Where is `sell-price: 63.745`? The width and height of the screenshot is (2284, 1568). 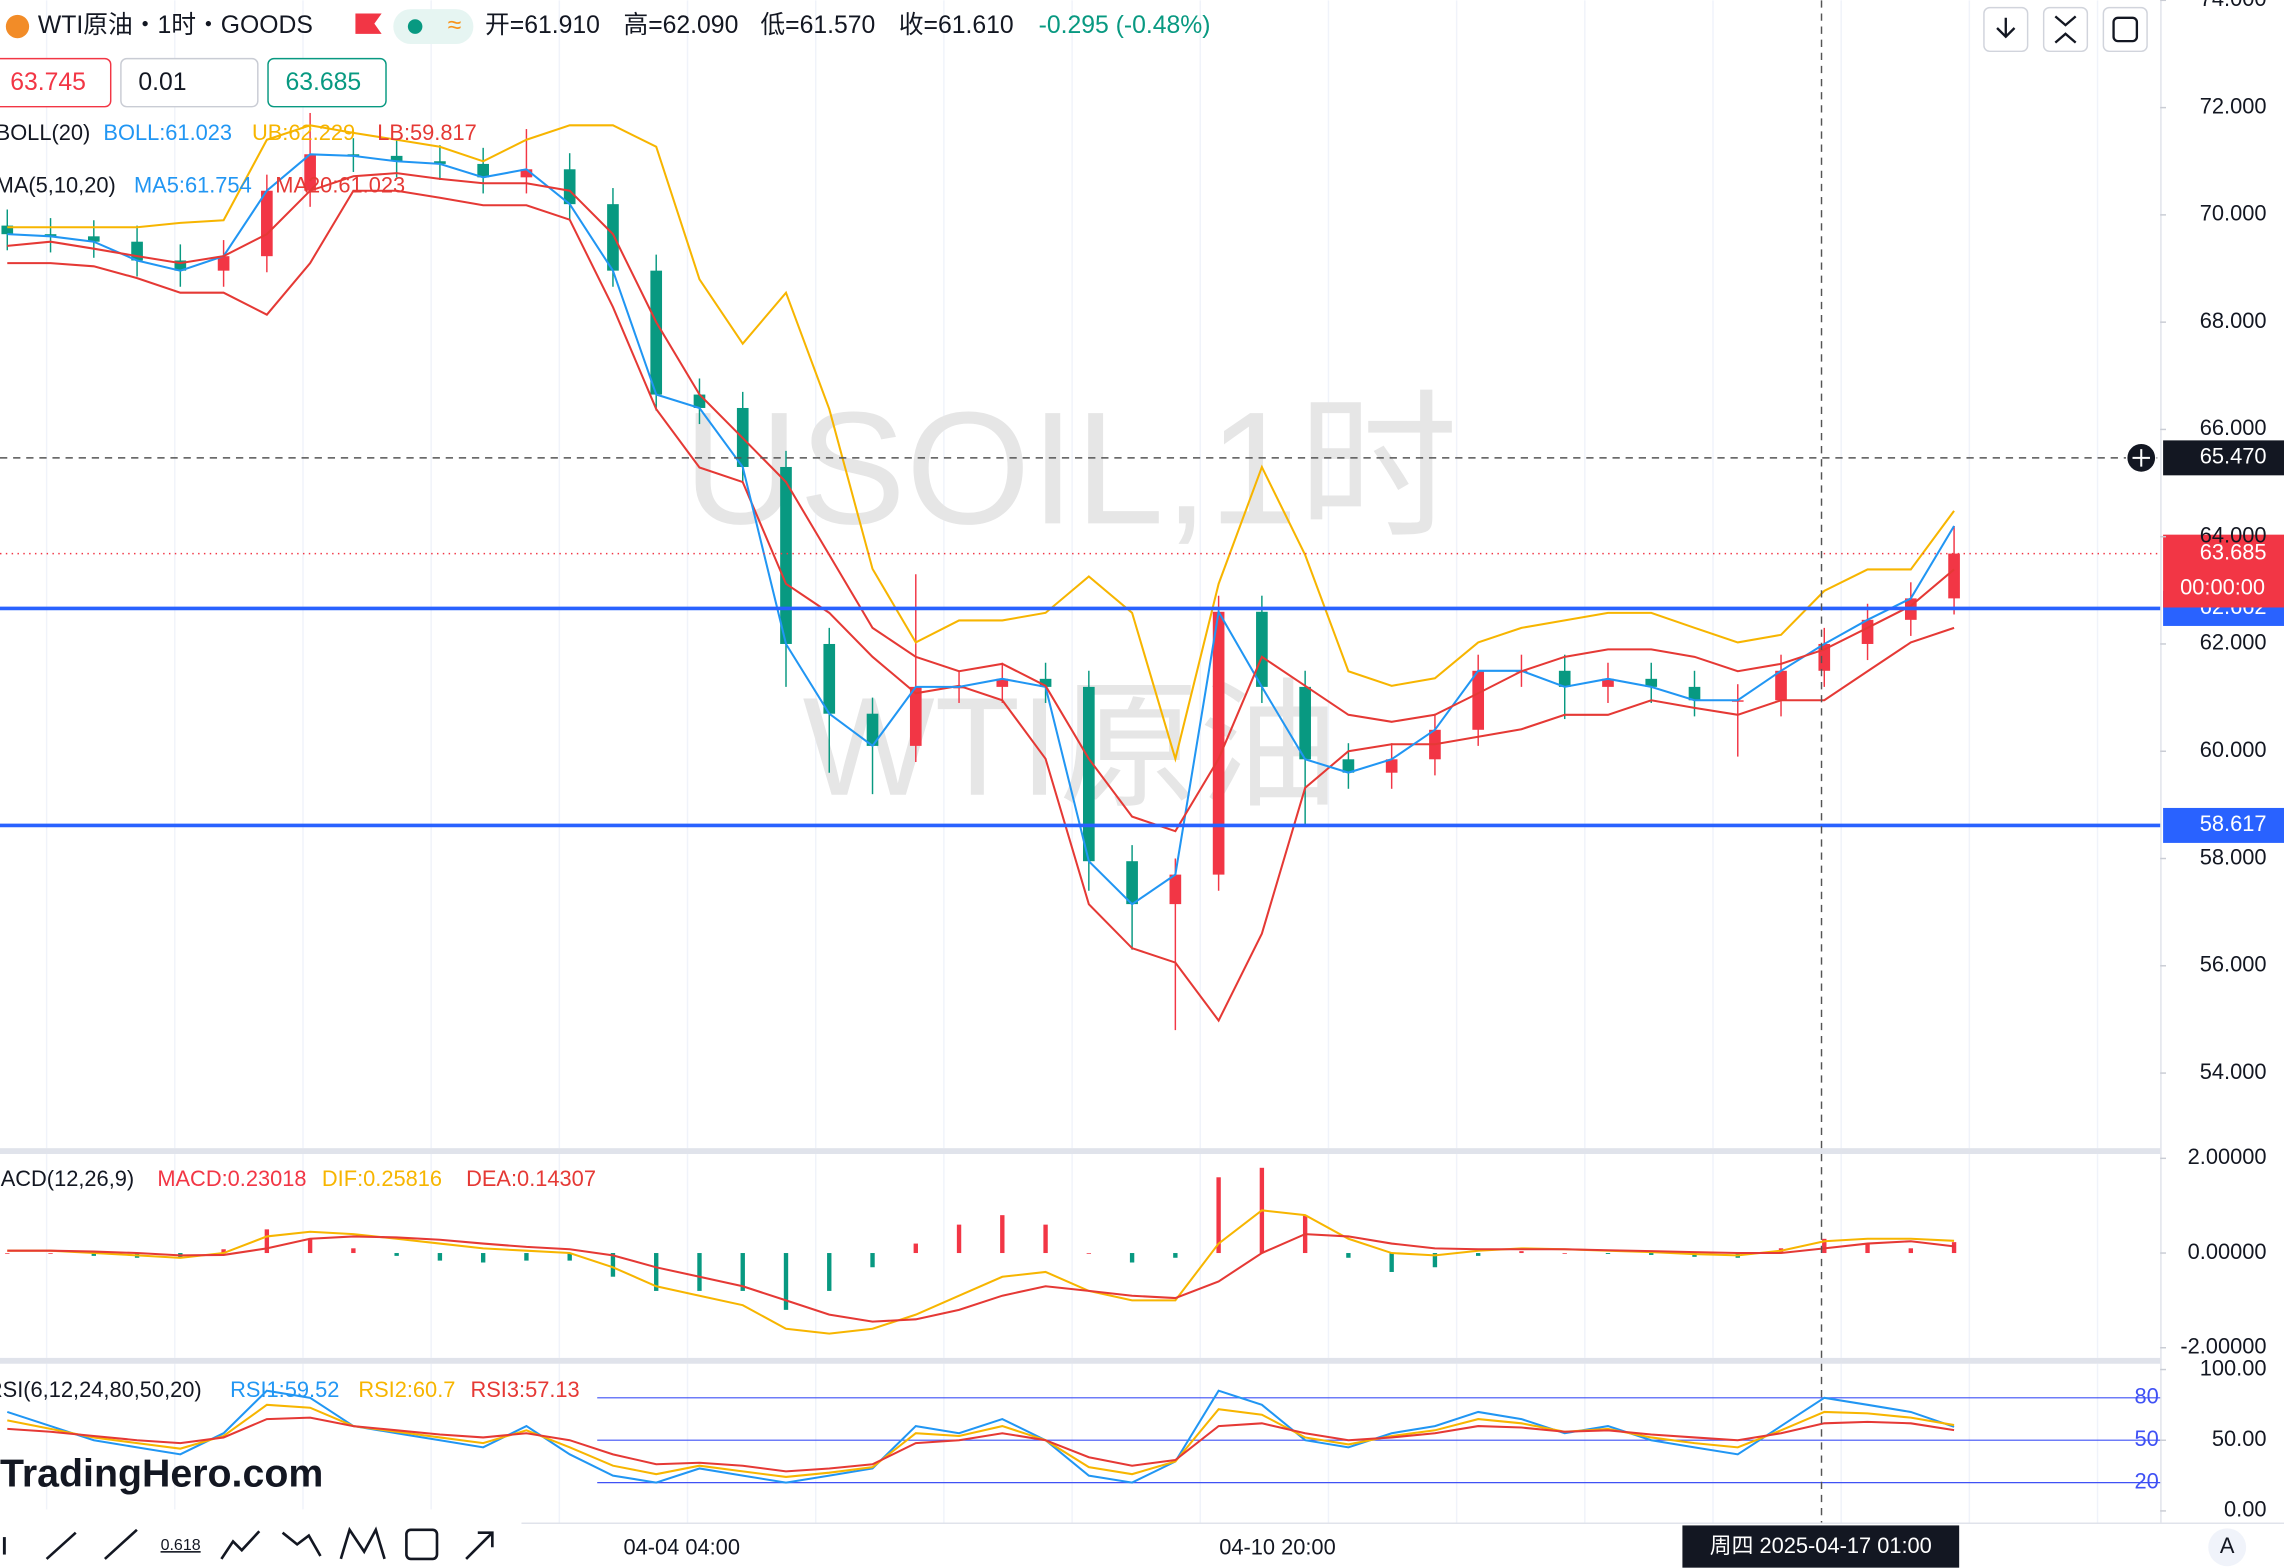
sell-price: 63.745 is located at coordinates (48, 82).